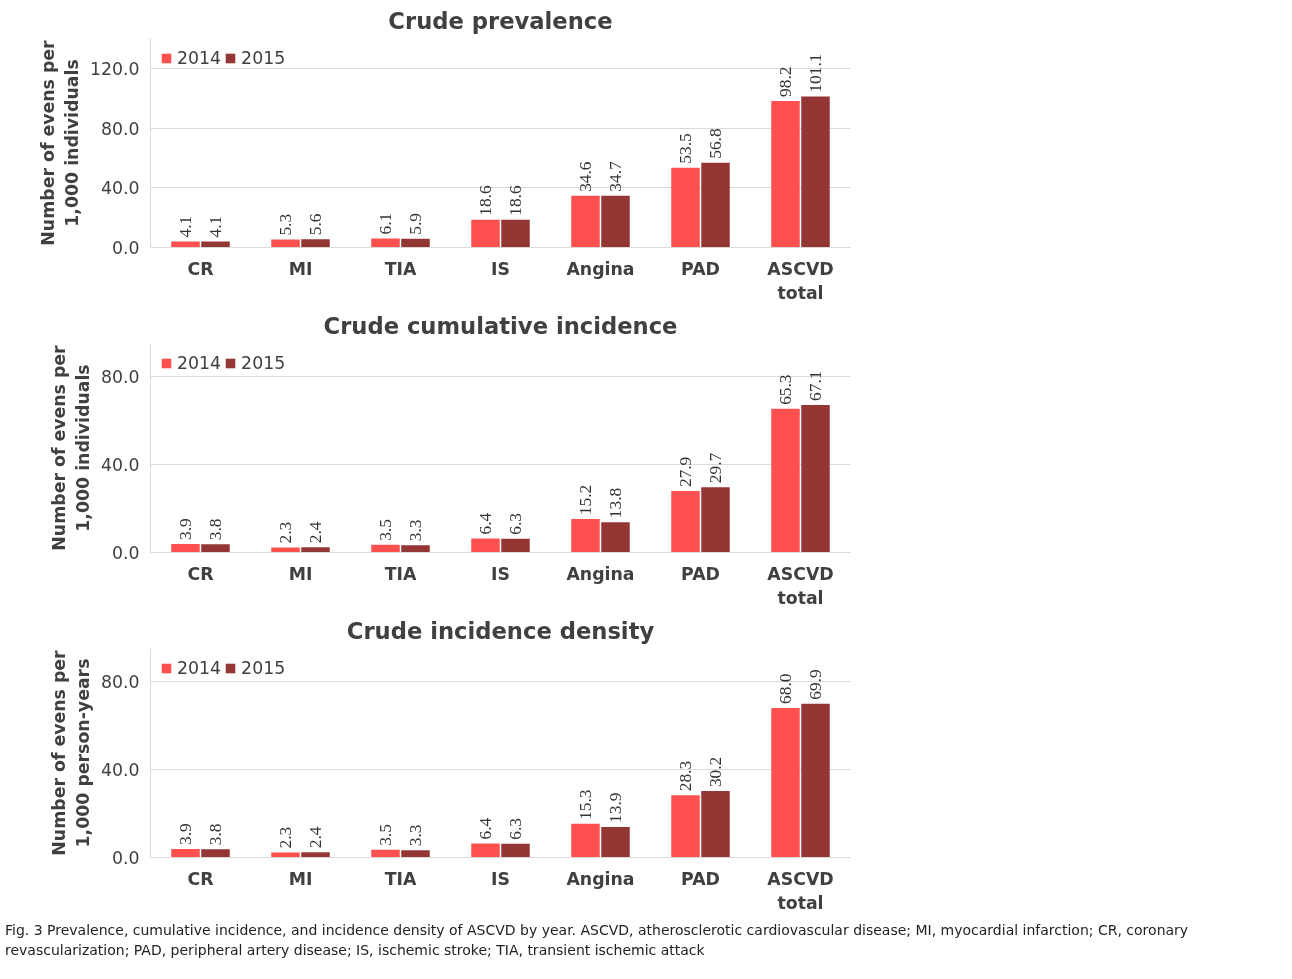  What do you see at coordinates (815, 385) in the screenshot?
I see `data-label: 67.1` at bounding box center [815, 385].